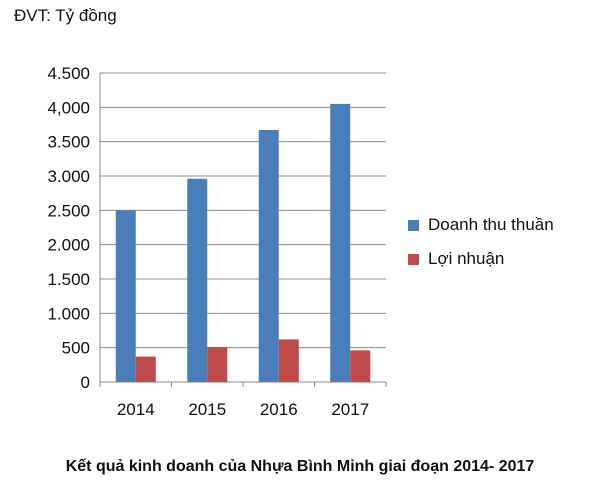 This screenshot has height=493, width=600. Describe the element at coordinates (360, 366) in the screenshot. I see `bar-profit-2017` at that location.